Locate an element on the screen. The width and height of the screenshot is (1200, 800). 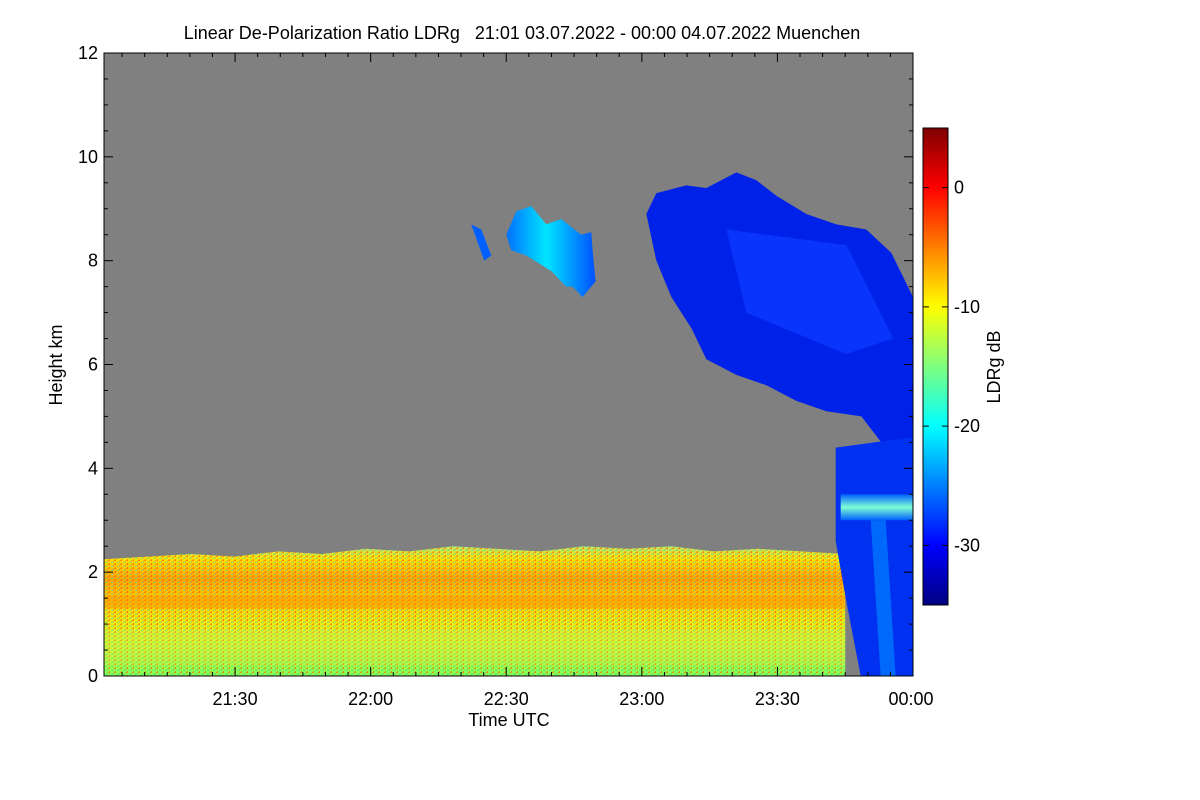
x-axis-label: Time UTC is located at coordinates (508, 720).